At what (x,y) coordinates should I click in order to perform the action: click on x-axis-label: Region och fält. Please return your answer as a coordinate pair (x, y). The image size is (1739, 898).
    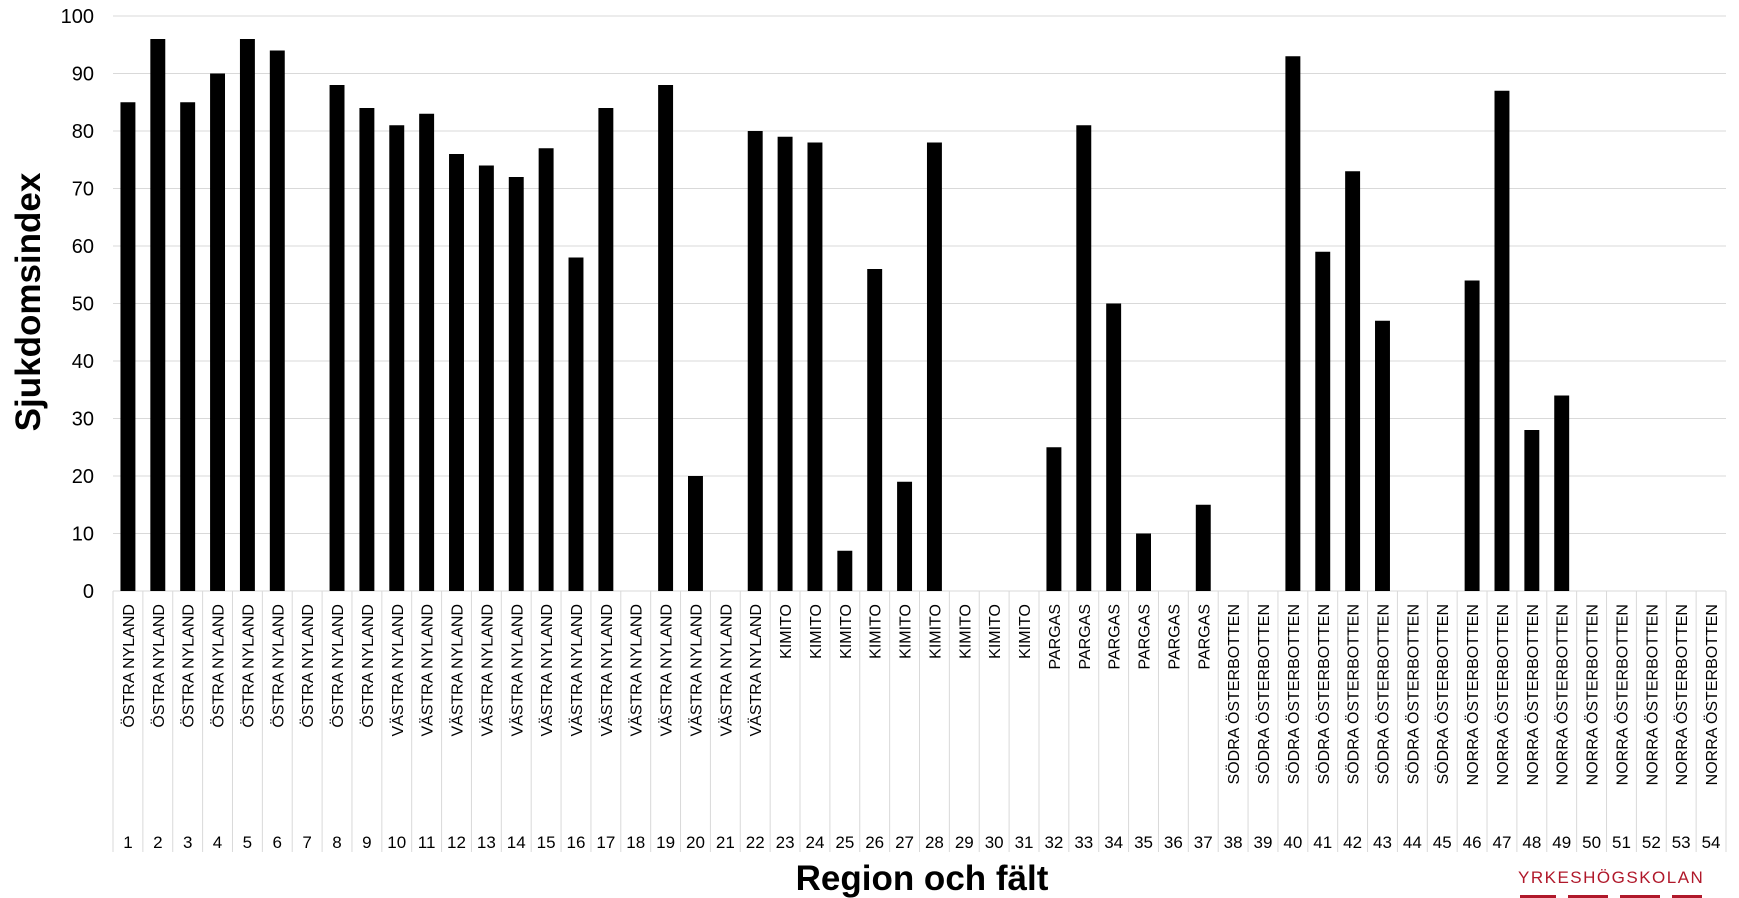
    Looking at the image, I should click on (922, 878).